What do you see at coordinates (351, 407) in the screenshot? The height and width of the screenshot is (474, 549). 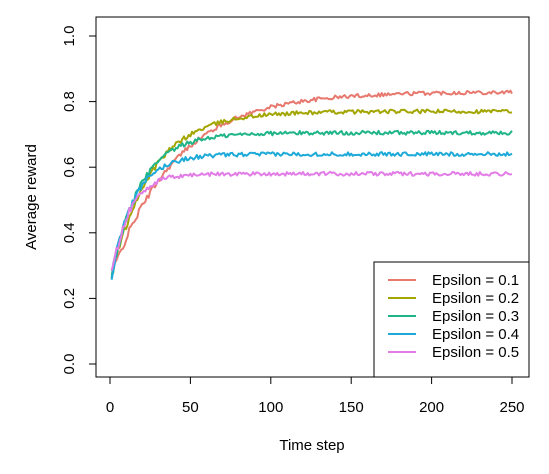 I see `x-tick-label: 150` at bounding box center [351, 407].